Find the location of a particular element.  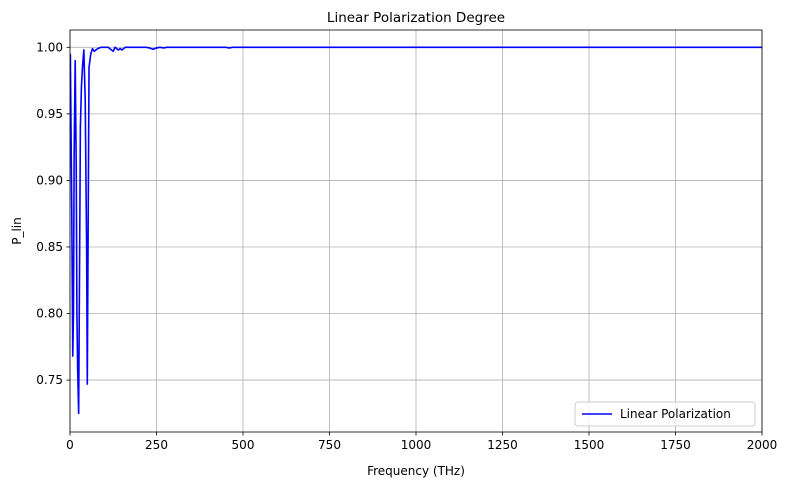

legend-label: Linear Polarization is located at coordinates (675, 414).